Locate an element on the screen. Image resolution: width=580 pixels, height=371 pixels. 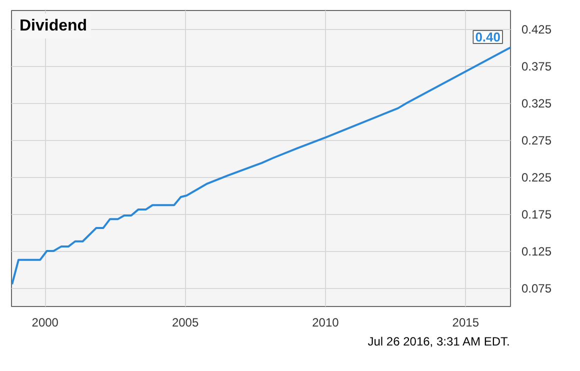
y-tick-label: 0.325 is located at coordinates (537, 103).